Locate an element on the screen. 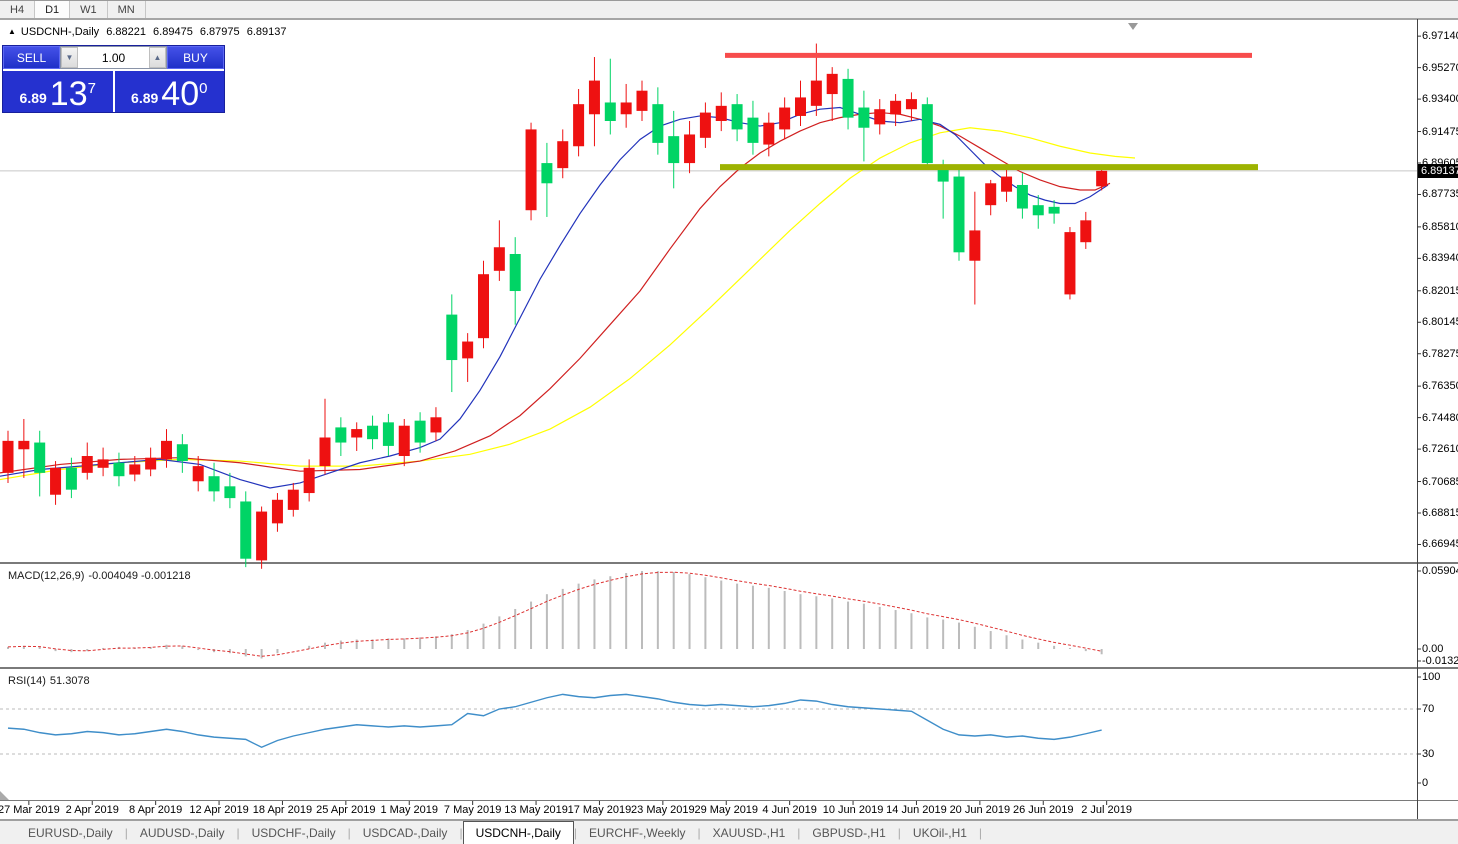  volume-increase-button: ▲ is located at coordinates (157, 57).